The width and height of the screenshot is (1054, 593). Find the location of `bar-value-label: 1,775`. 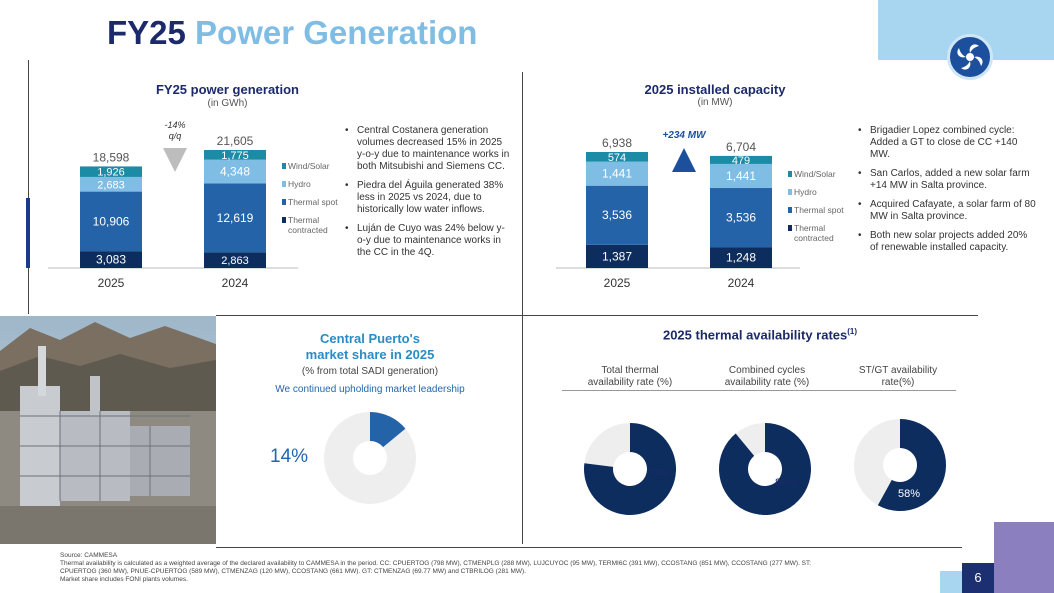

bar-value-label: 1,775 is located at coordinates (235, 156).